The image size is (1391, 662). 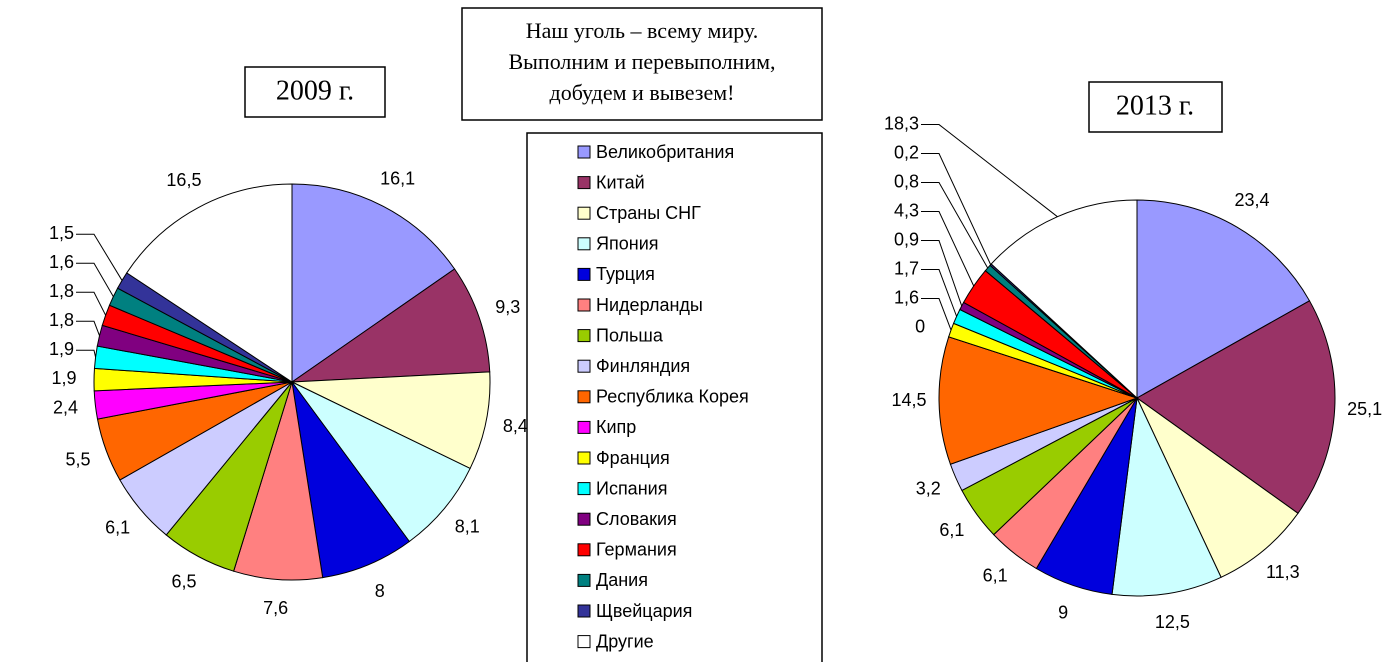 I want to click on legend-label: Китай, so click(x=620, y=182).